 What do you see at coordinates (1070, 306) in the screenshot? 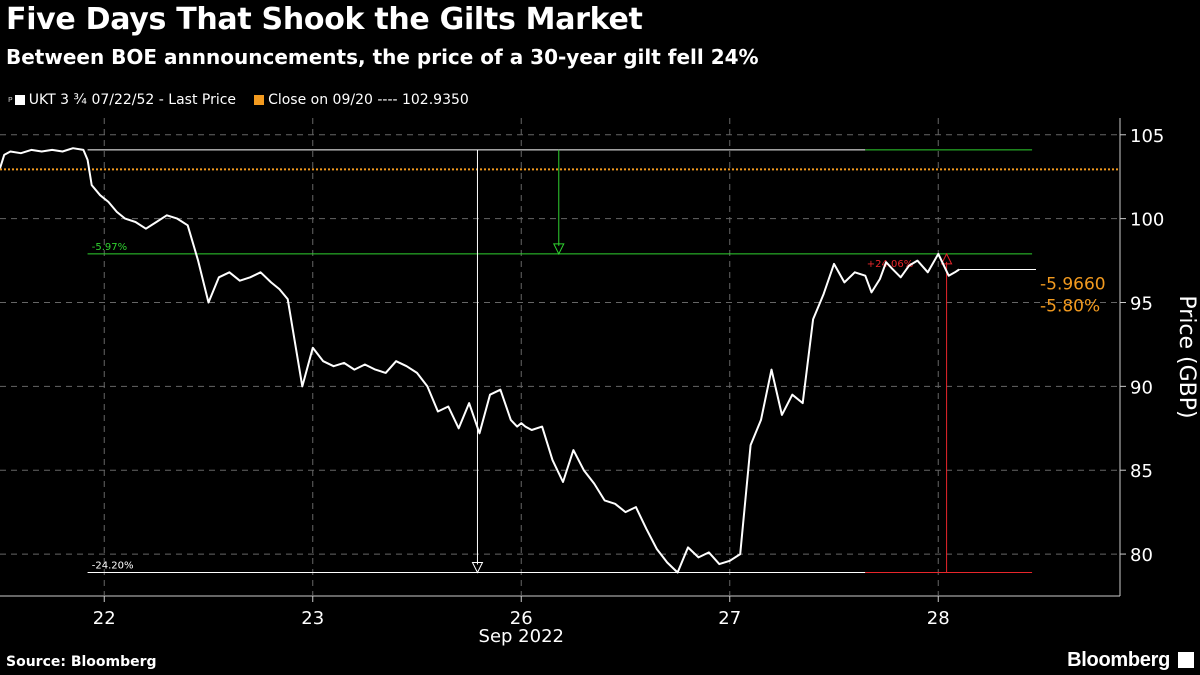
I see `last-percent-label: -5.80%` at bounding box center [1070, 306].